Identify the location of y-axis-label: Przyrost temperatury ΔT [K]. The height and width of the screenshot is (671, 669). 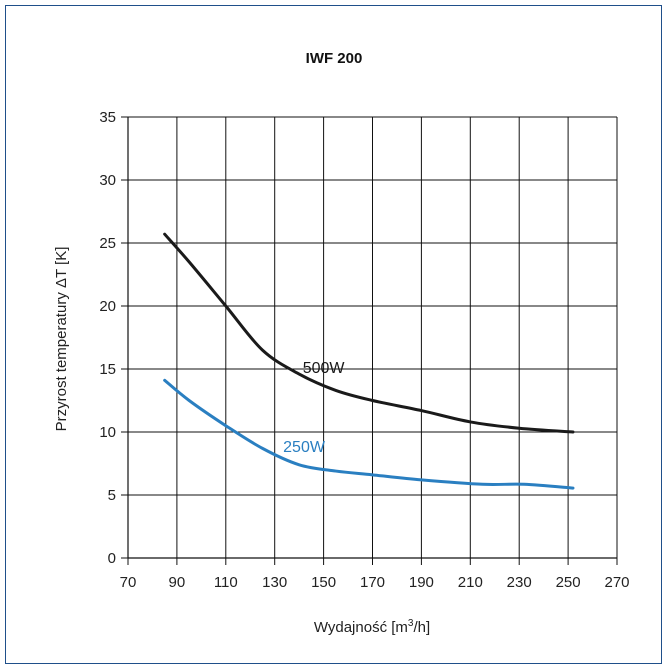
(61, 339).